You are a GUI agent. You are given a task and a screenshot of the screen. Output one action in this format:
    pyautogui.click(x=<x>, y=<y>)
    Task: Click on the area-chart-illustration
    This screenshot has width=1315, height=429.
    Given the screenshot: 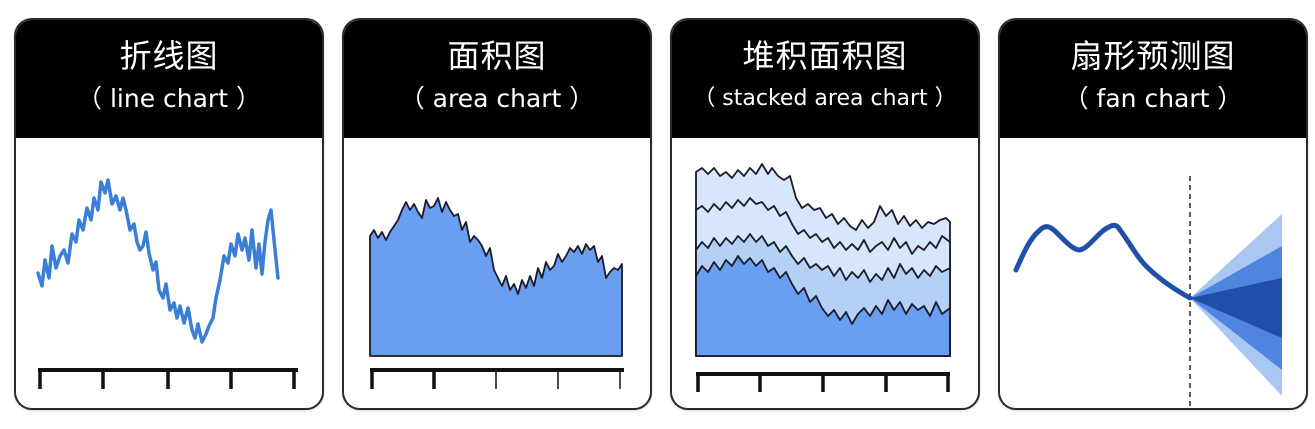 What is the action you would take?
    pyautogui.click(x=496, y=293)
    